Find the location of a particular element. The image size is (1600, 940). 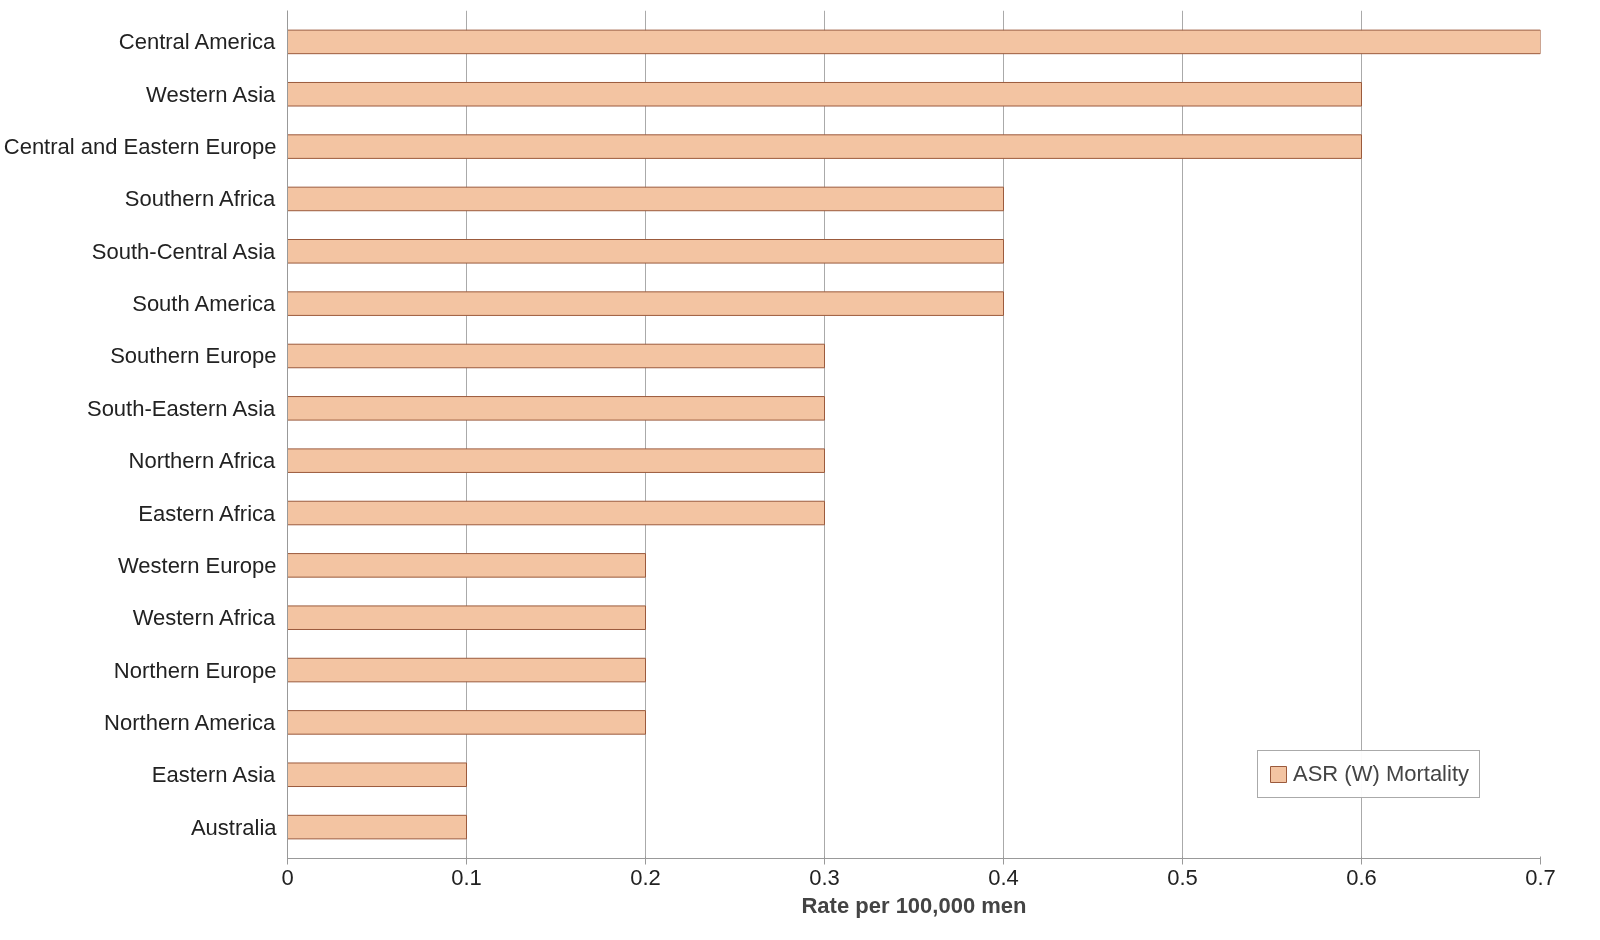

x-tick-label: 0.1 is located at coordinates (466, 877).